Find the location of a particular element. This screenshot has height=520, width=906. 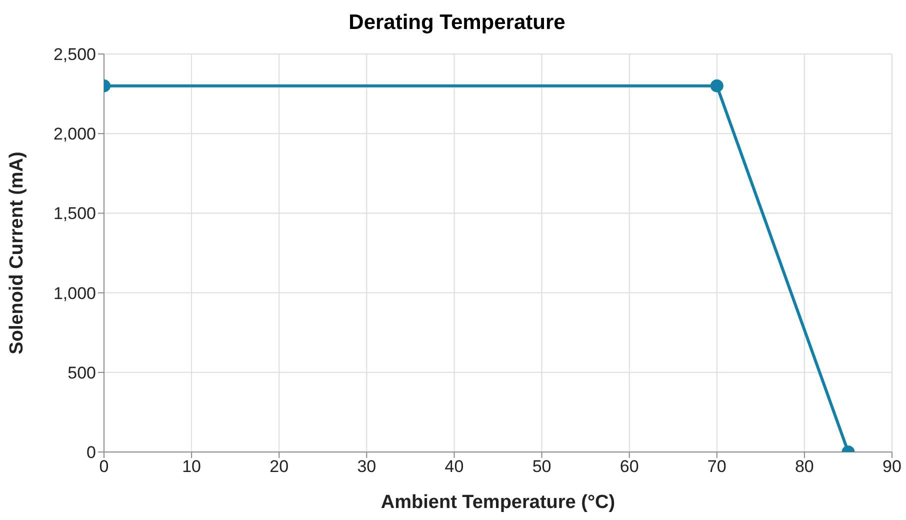

x-tick-label: 30 is located at coordinates (366, 466).